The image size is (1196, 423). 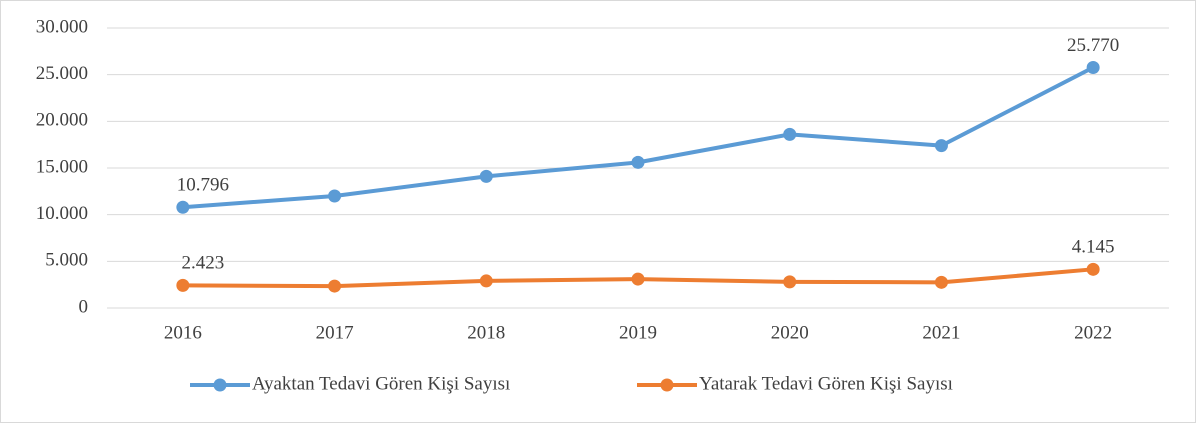 I want to click on x-tick-label: 2020, so click(x=790, y=332).